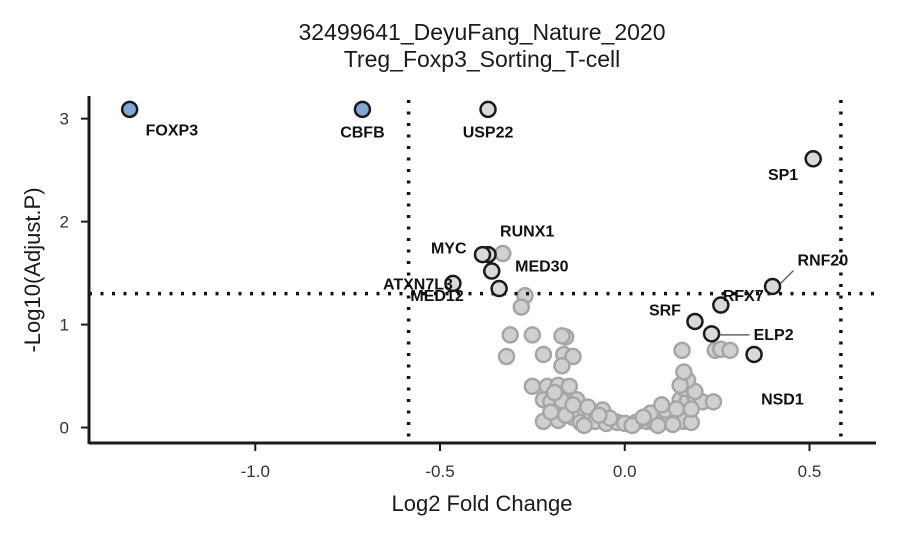 This screenshot has width=900, height=540. I want to click on x-tick-label: -0.5, so click(439, 471).